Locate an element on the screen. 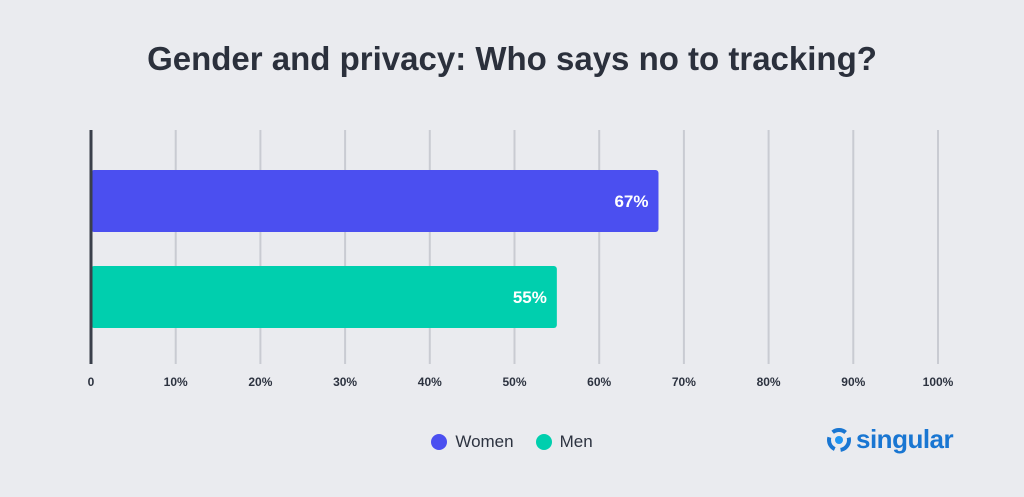 This screenshot has width=1024, height=497. x-tick-label: 30% is located at coordinates (345, 382).